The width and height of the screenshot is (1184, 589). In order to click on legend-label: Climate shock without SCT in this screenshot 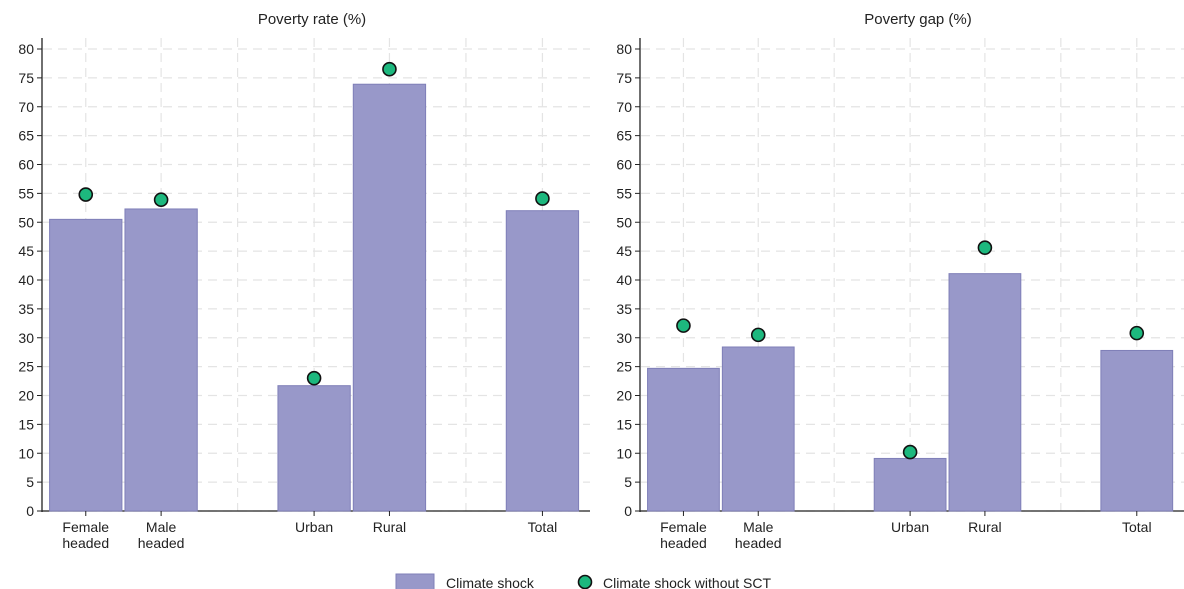, I will do `click(687, 582)`.